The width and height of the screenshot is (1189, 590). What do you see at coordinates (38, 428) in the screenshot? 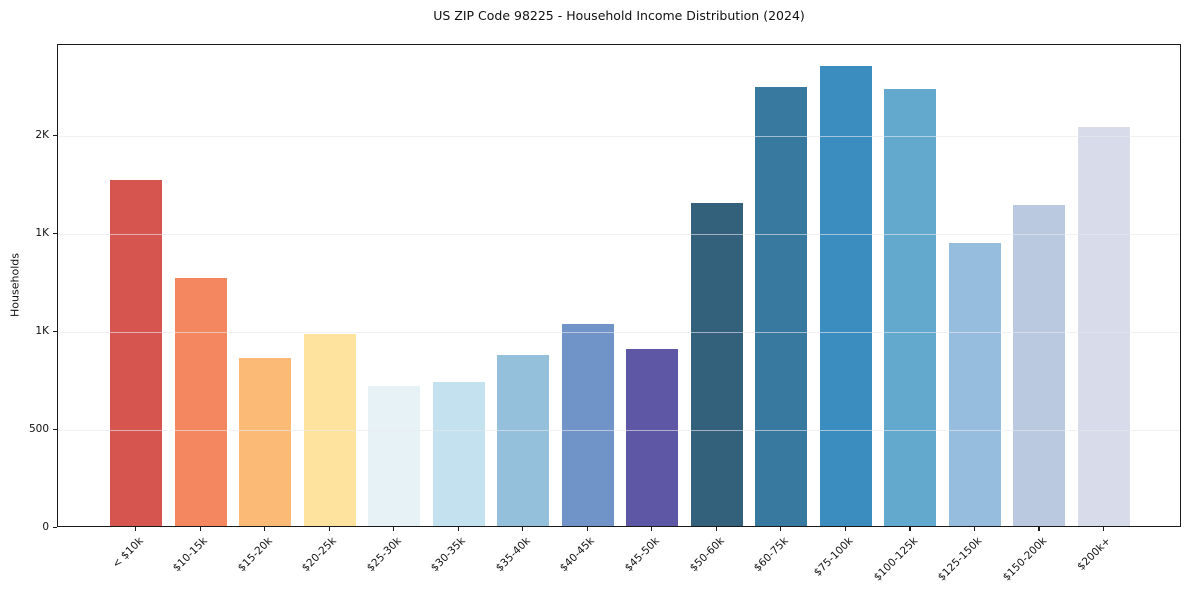
I see `y-tick-label: 500` at bounding box center [38, 428].